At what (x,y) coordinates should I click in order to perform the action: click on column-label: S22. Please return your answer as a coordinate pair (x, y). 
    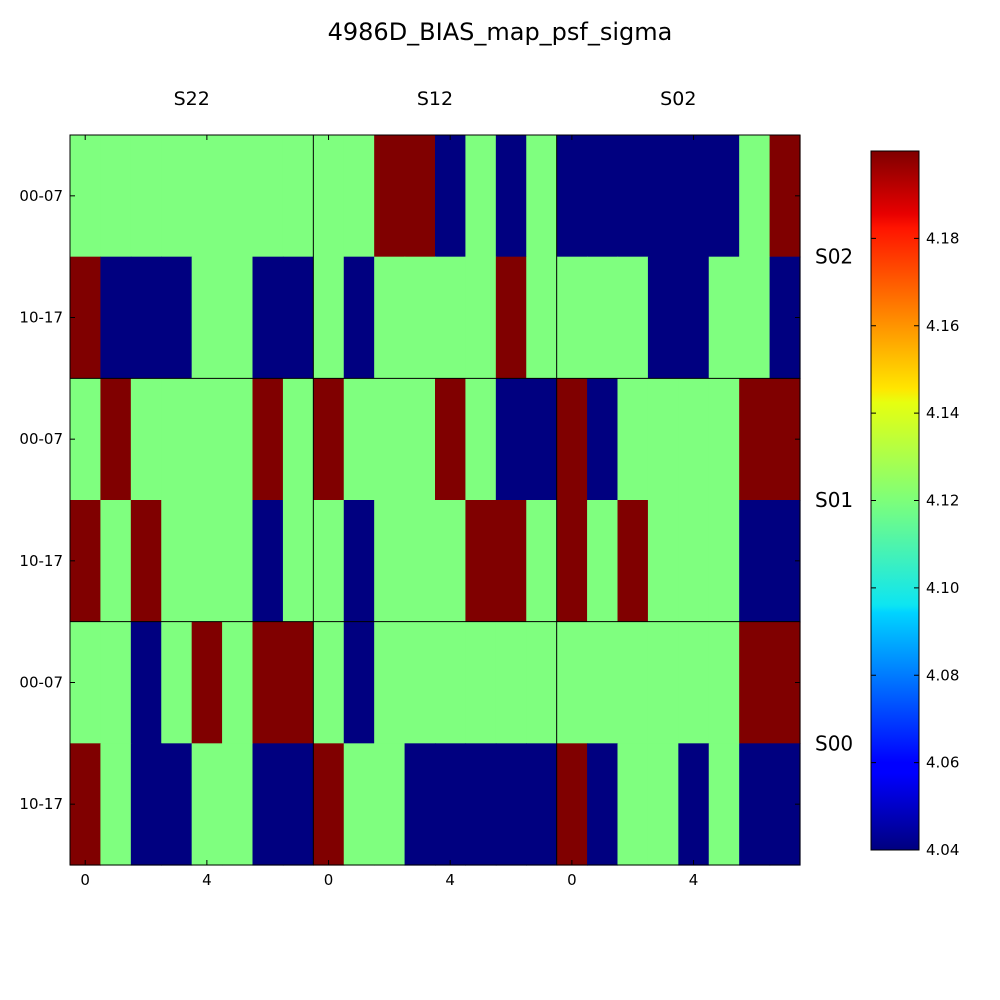
    Looking at the image, I should click on (192, 99).